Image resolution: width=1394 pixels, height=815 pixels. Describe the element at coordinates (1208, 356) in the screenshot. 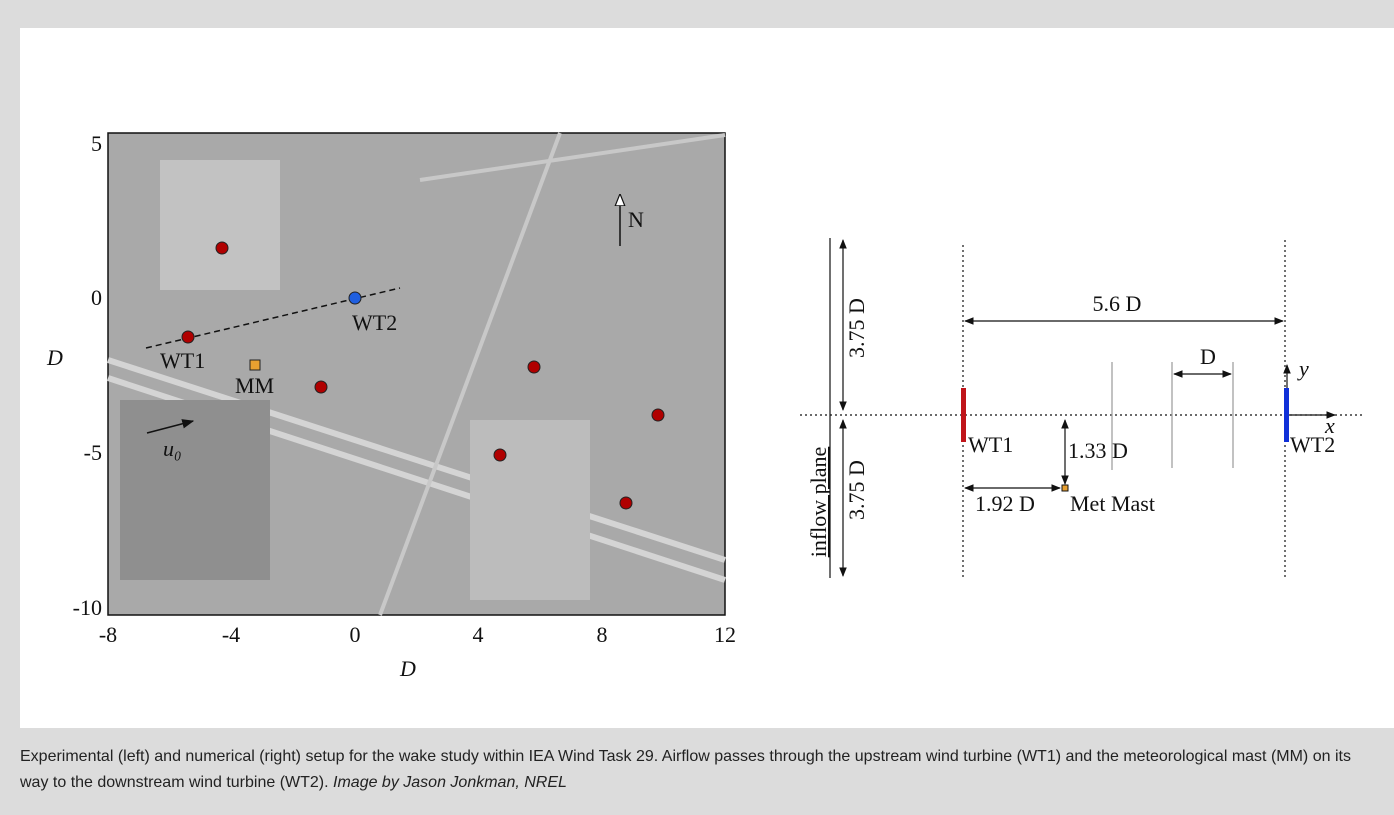

I see `label: D` at that location.